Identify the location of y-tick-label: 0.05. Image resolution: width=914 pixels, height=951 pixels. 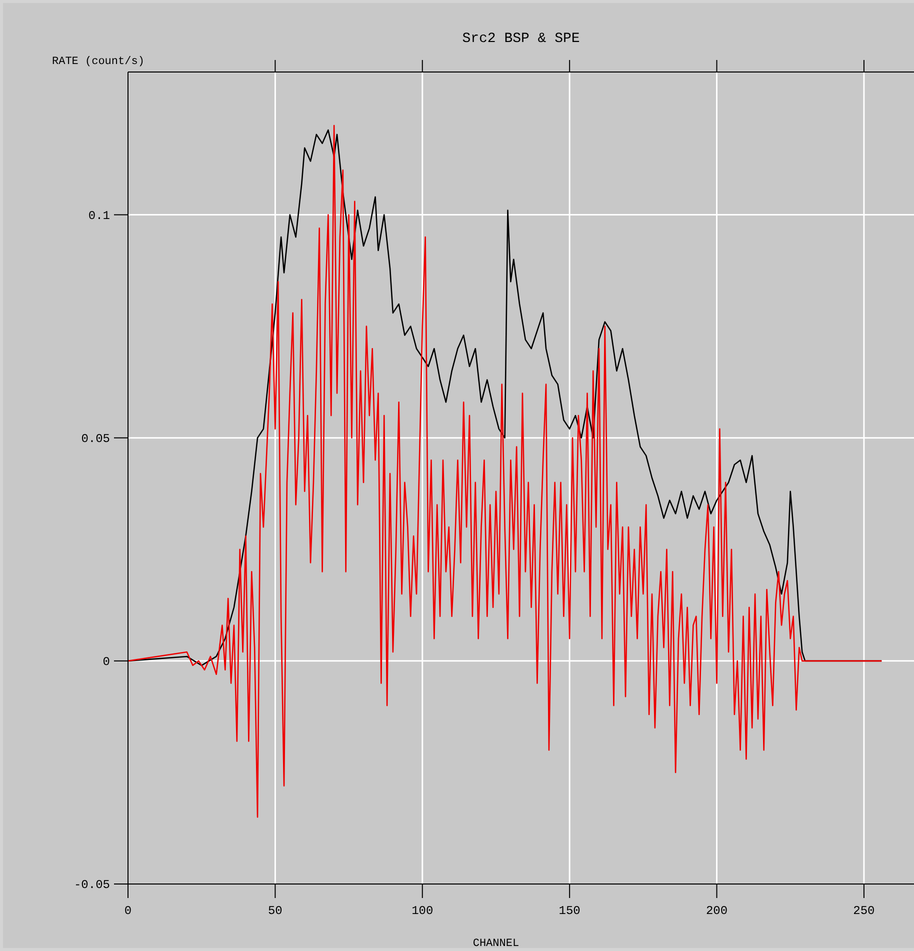
(95, 439).